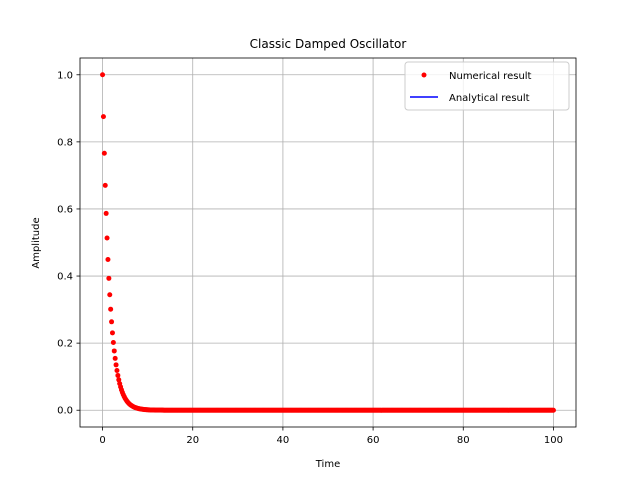  I want to click on x-tick-label: 0, so click(102, 440).